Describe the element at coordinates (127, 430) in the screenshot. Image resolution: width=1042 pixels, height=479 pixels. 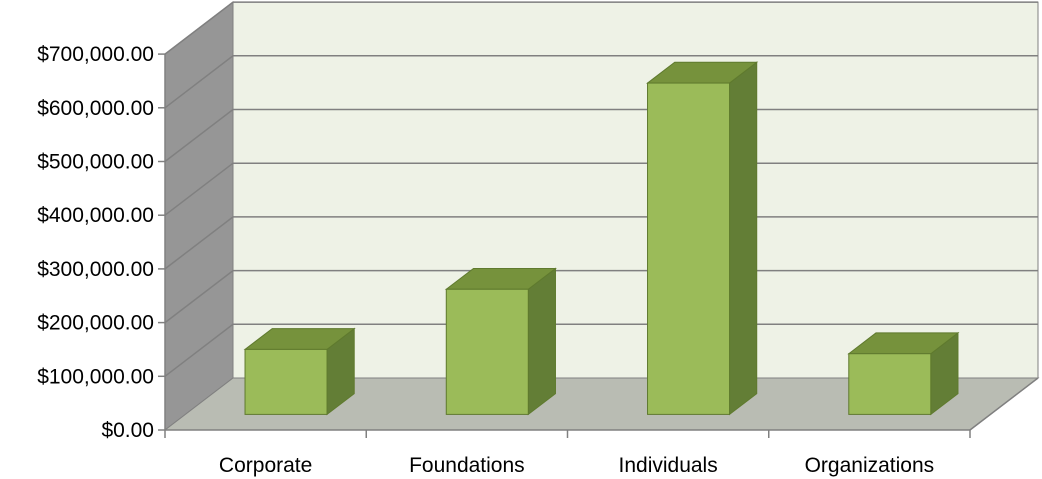
I see `y-tick-label: $0.00` at that location.